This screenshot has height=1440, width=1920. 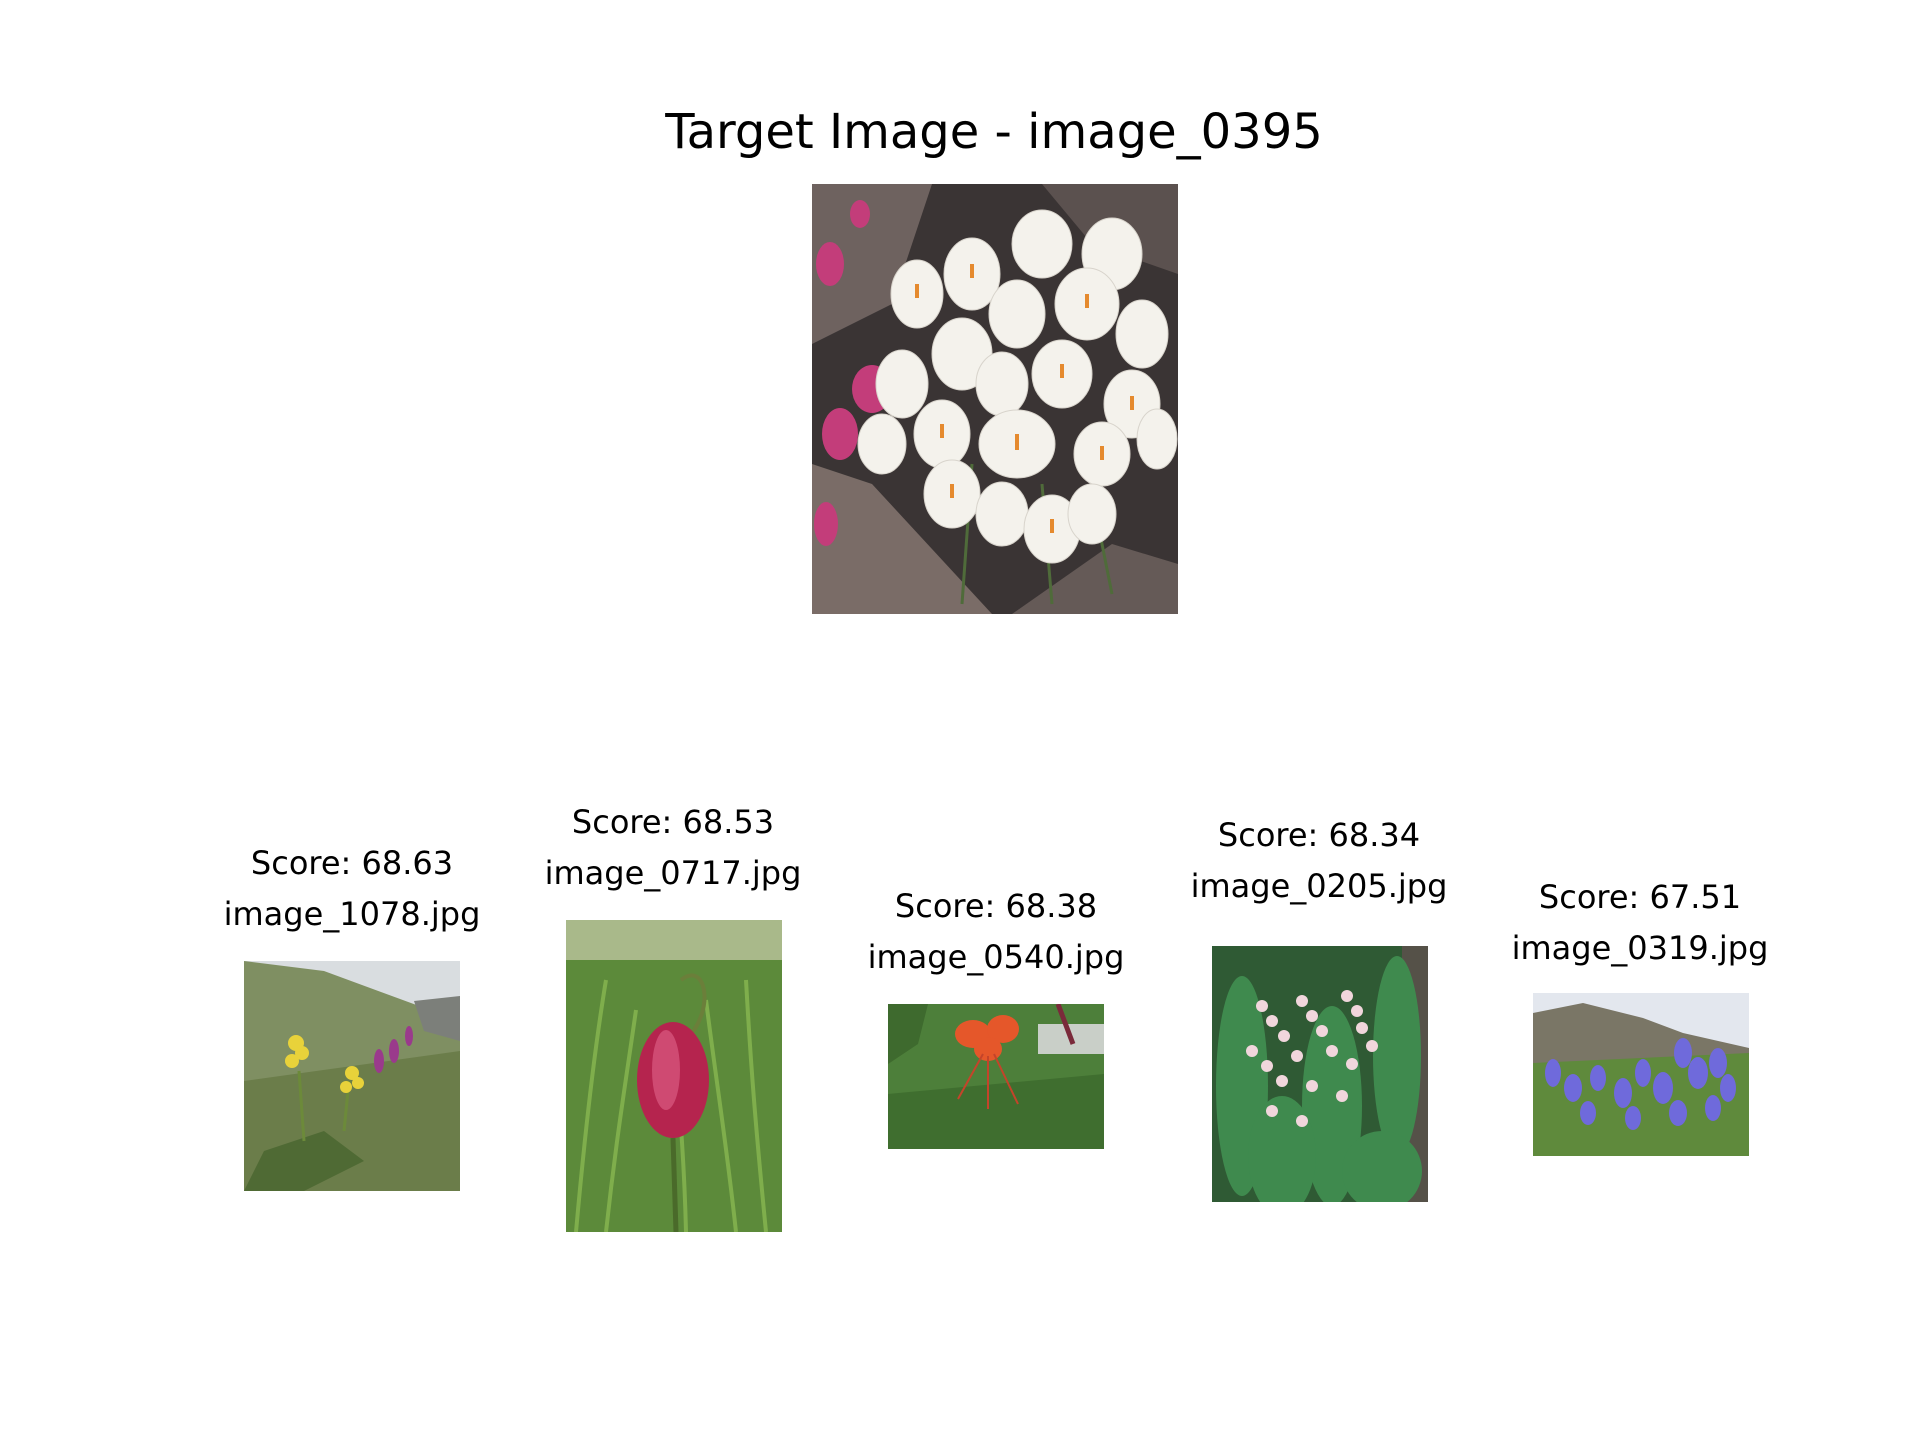 I want to click on result-filename: image_0540.jpg, so click(x=996, y=957).